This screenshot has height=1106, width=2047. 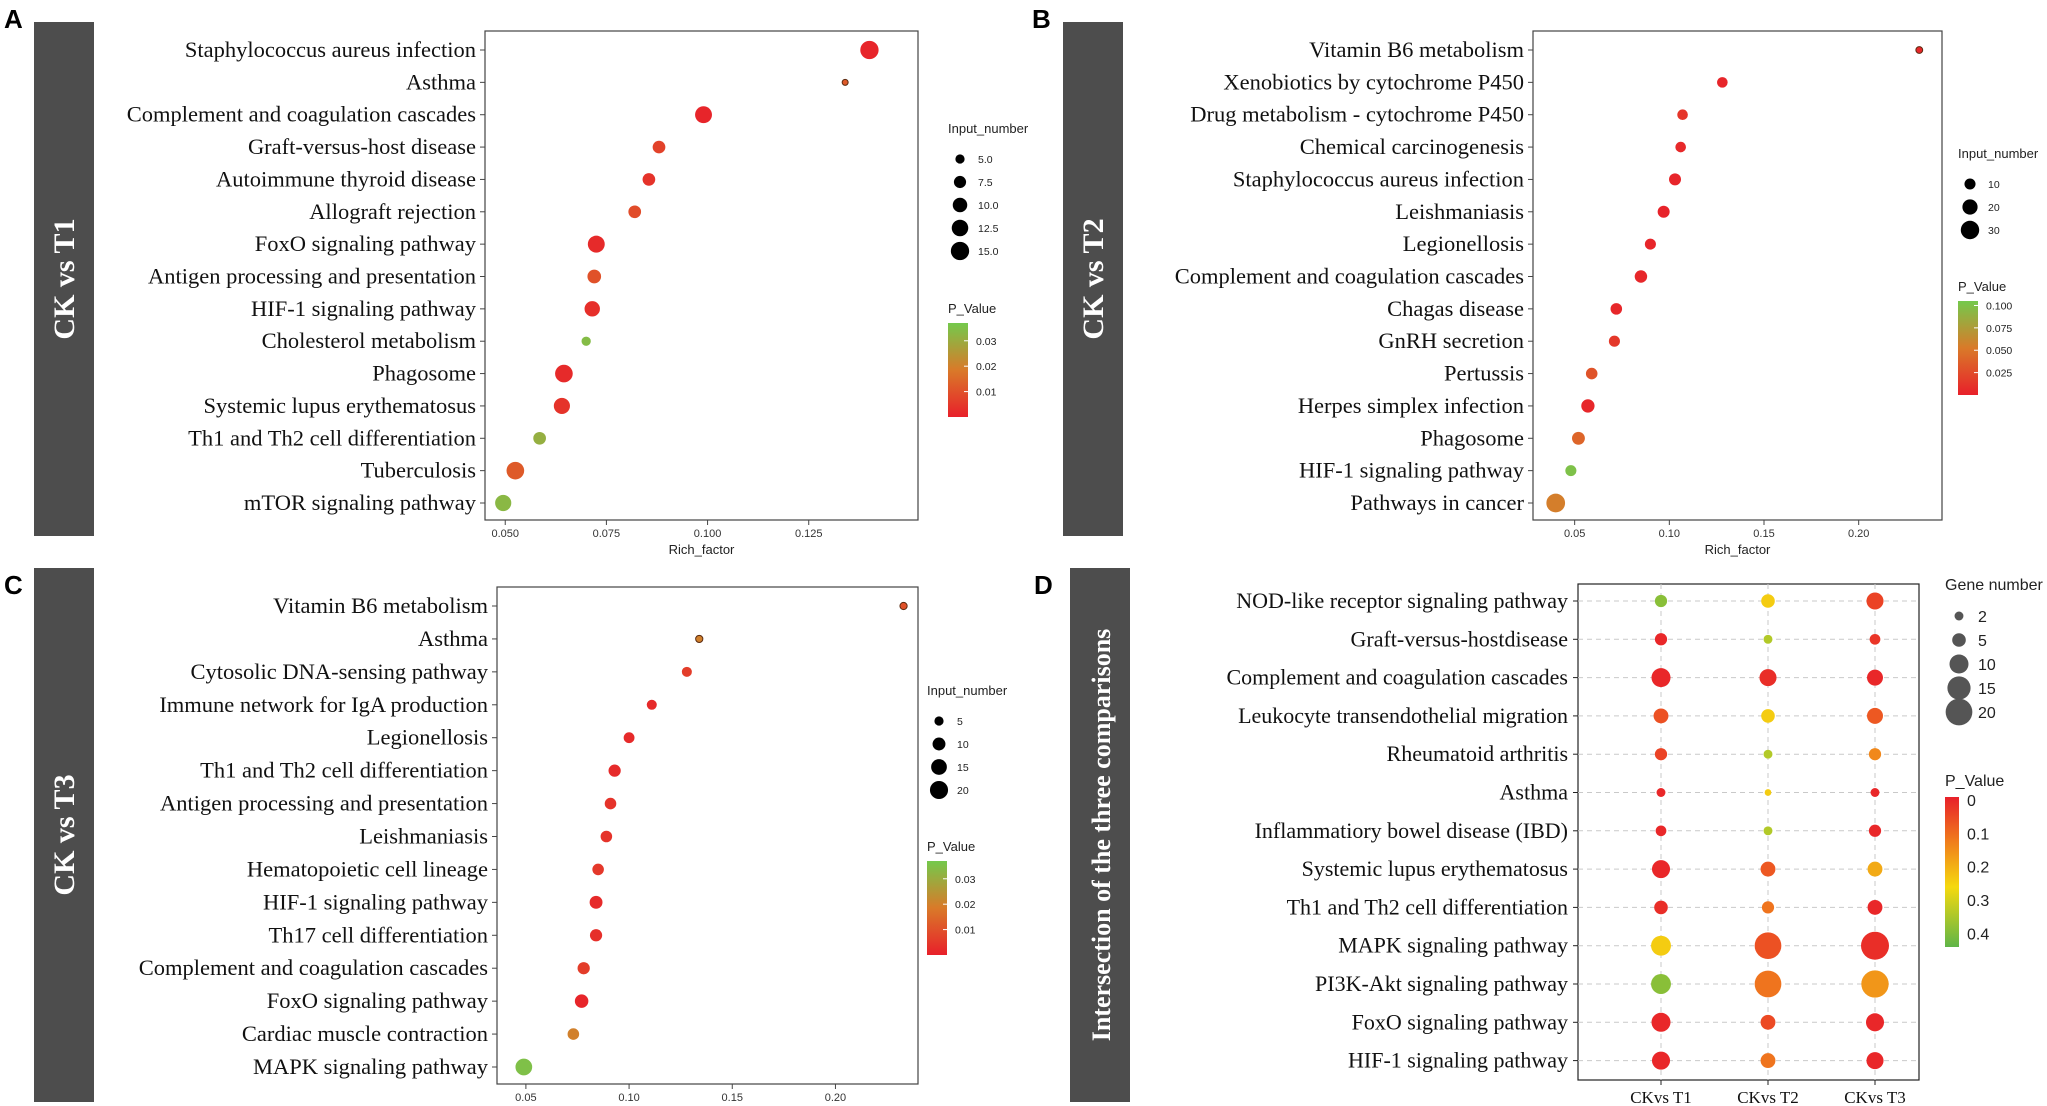 I want to click on size-legend-label: 15, so click(x=1987, y=689).